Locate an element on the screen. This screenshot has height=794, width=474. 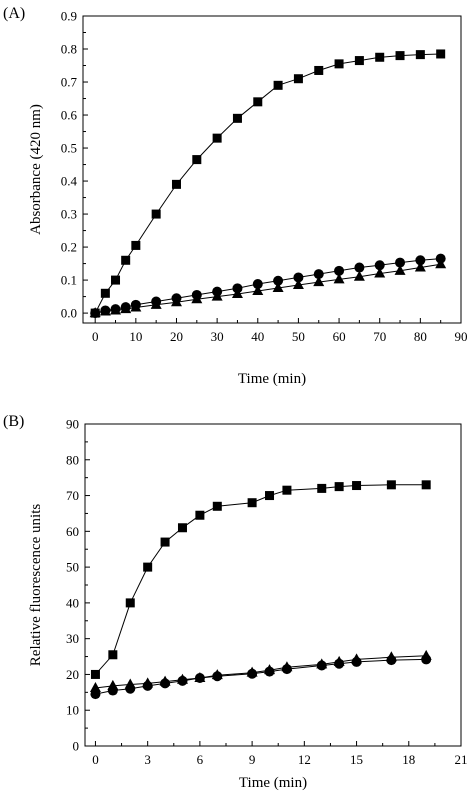
y-axis-title: Absorbance (420 nm) is located at coordinates (36, 169).